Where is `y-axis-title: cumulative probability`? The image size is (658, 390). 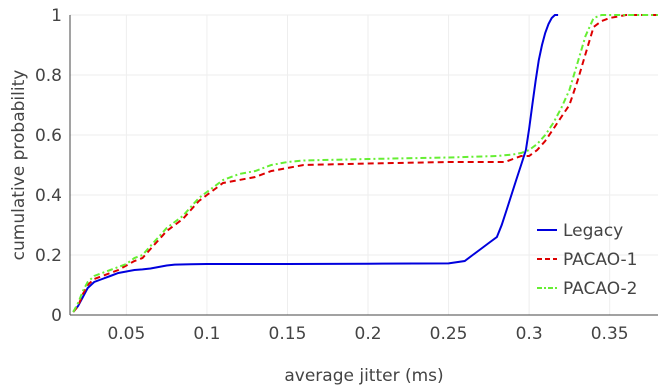 y-axis-title: cumulative probability is located at coordinates (19, 165).